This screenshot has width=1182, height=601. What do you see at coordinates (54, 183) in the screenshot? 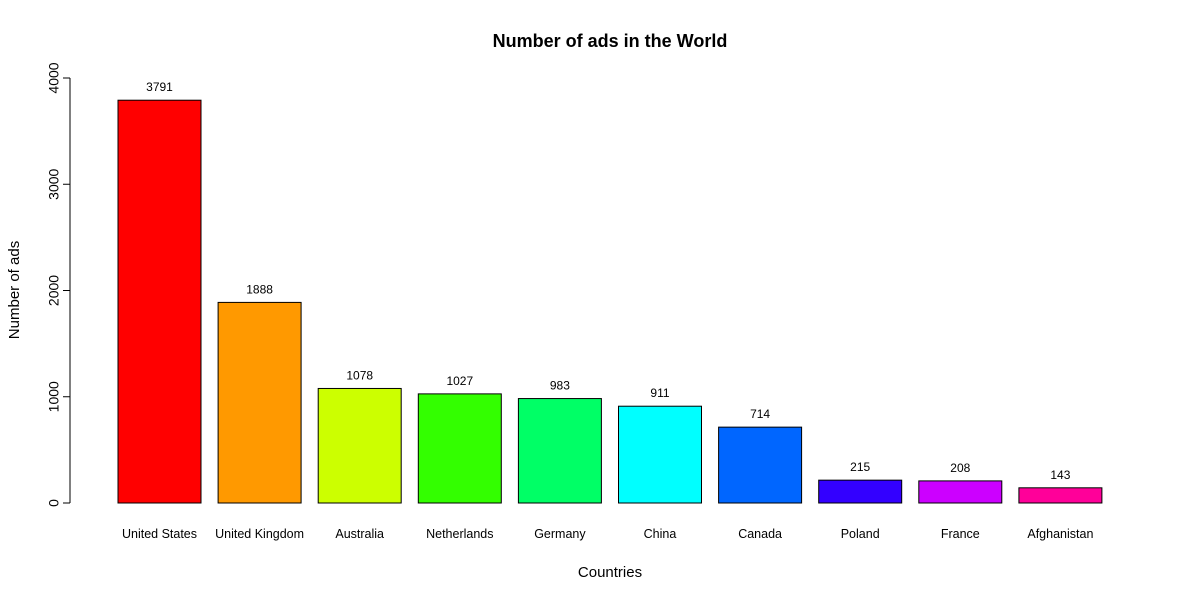
I see `y-tick-label: 3000` at bounding box center [54, 183].